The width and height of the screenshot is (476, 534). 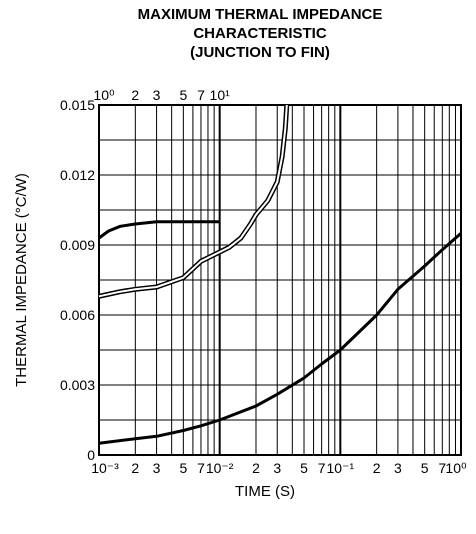 I want to click on y-tick-label: 0.003, so click(x=77, y=385).